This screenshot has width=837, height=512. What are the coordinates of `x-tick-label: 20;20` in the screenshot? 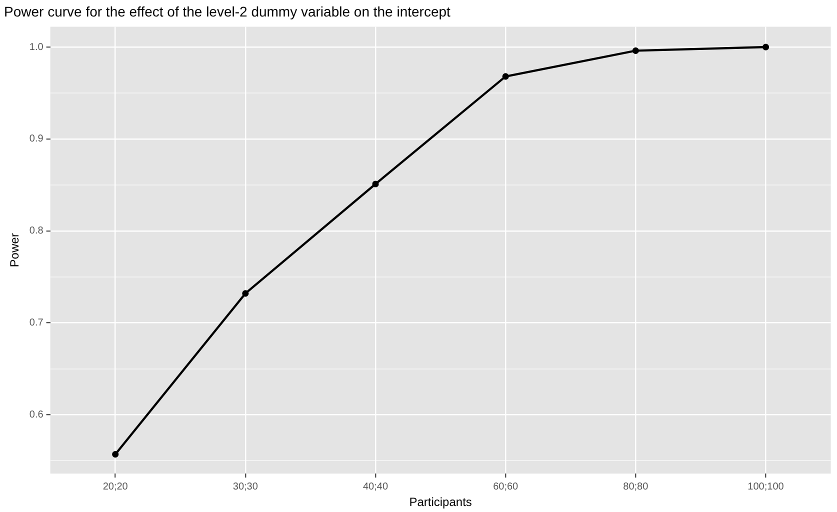 It's located at (115, 486).